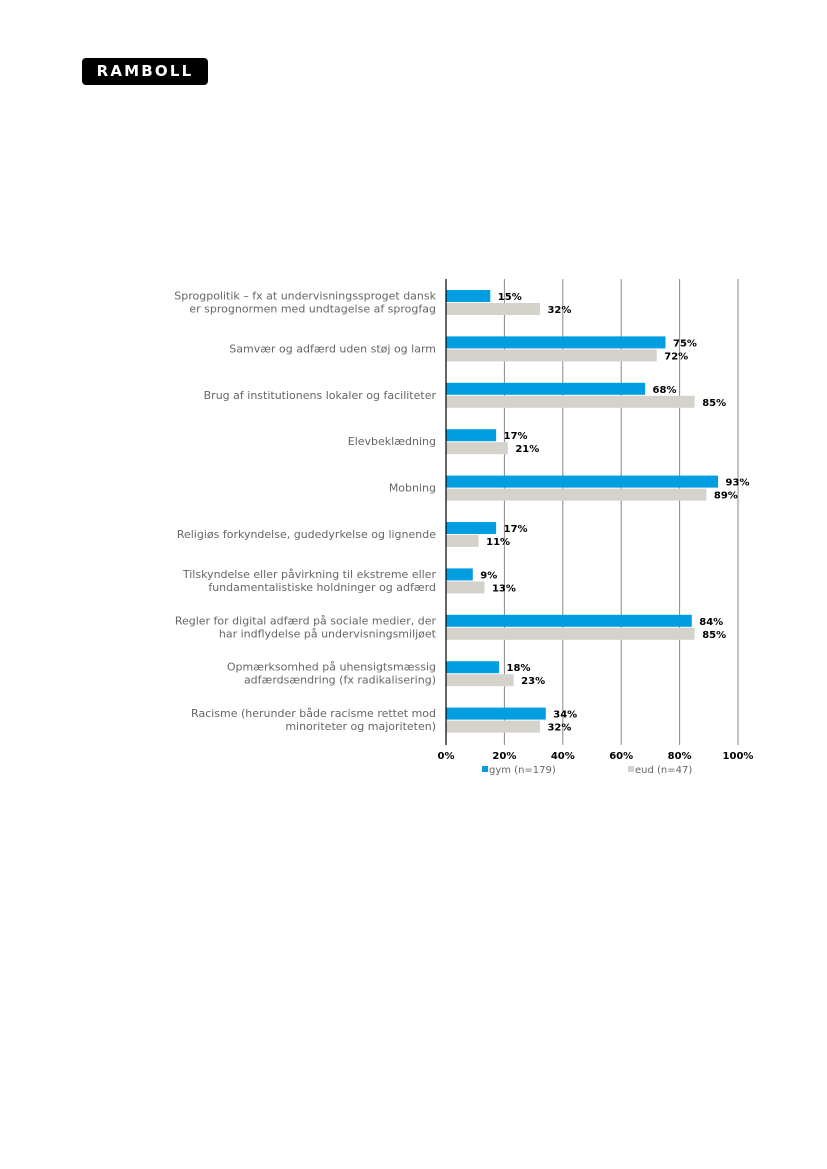 The height and width of the screenshot is (1169, 827). Describe the element at coordinates (563, 756) in the screenshot. I see `x-tick-label: 40%` at that location.